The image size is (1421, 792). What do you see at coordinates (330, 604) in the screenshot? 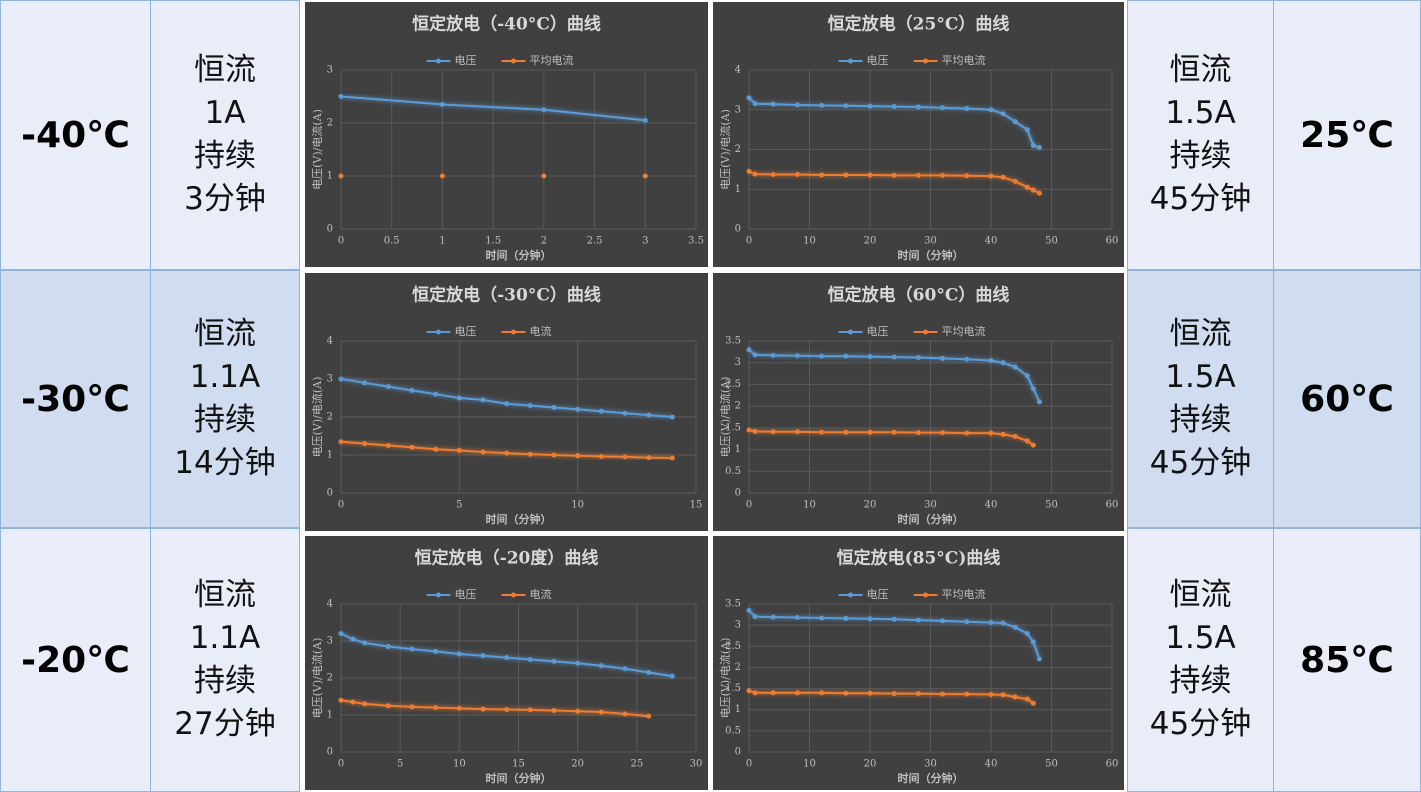
I see `y-tick-label: 4` at bounding box center [330, 604].